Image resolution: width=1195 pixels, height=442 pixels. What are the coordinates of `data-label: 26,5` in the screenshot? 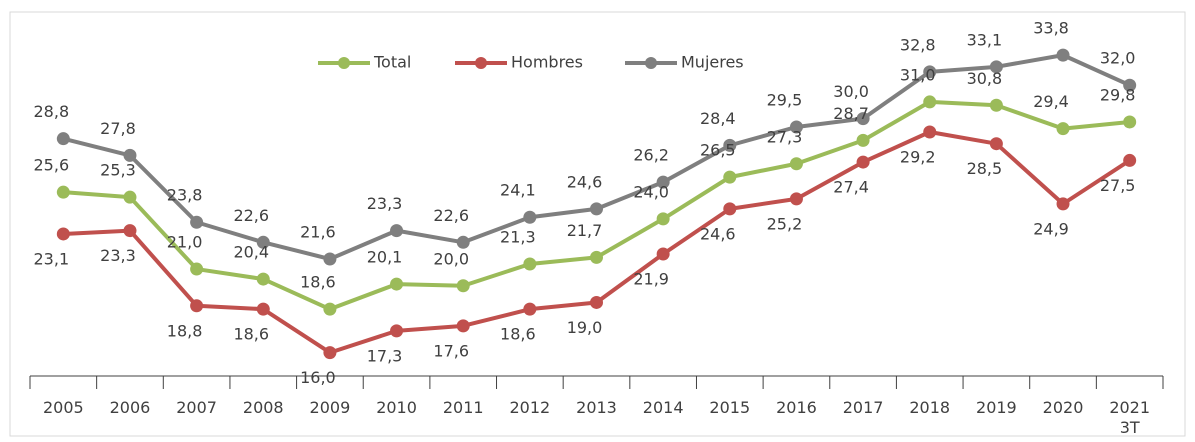 It's located at (718, 150).